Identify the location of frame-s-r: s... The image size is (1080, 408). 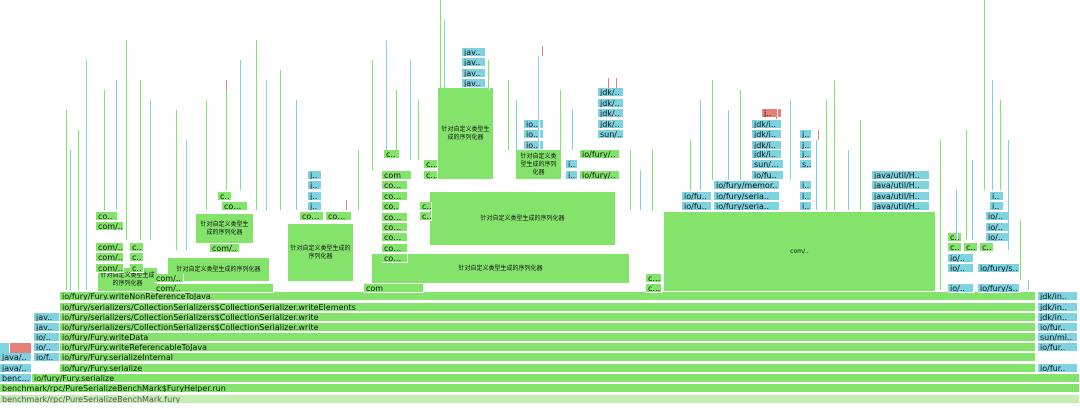
(806, 164).